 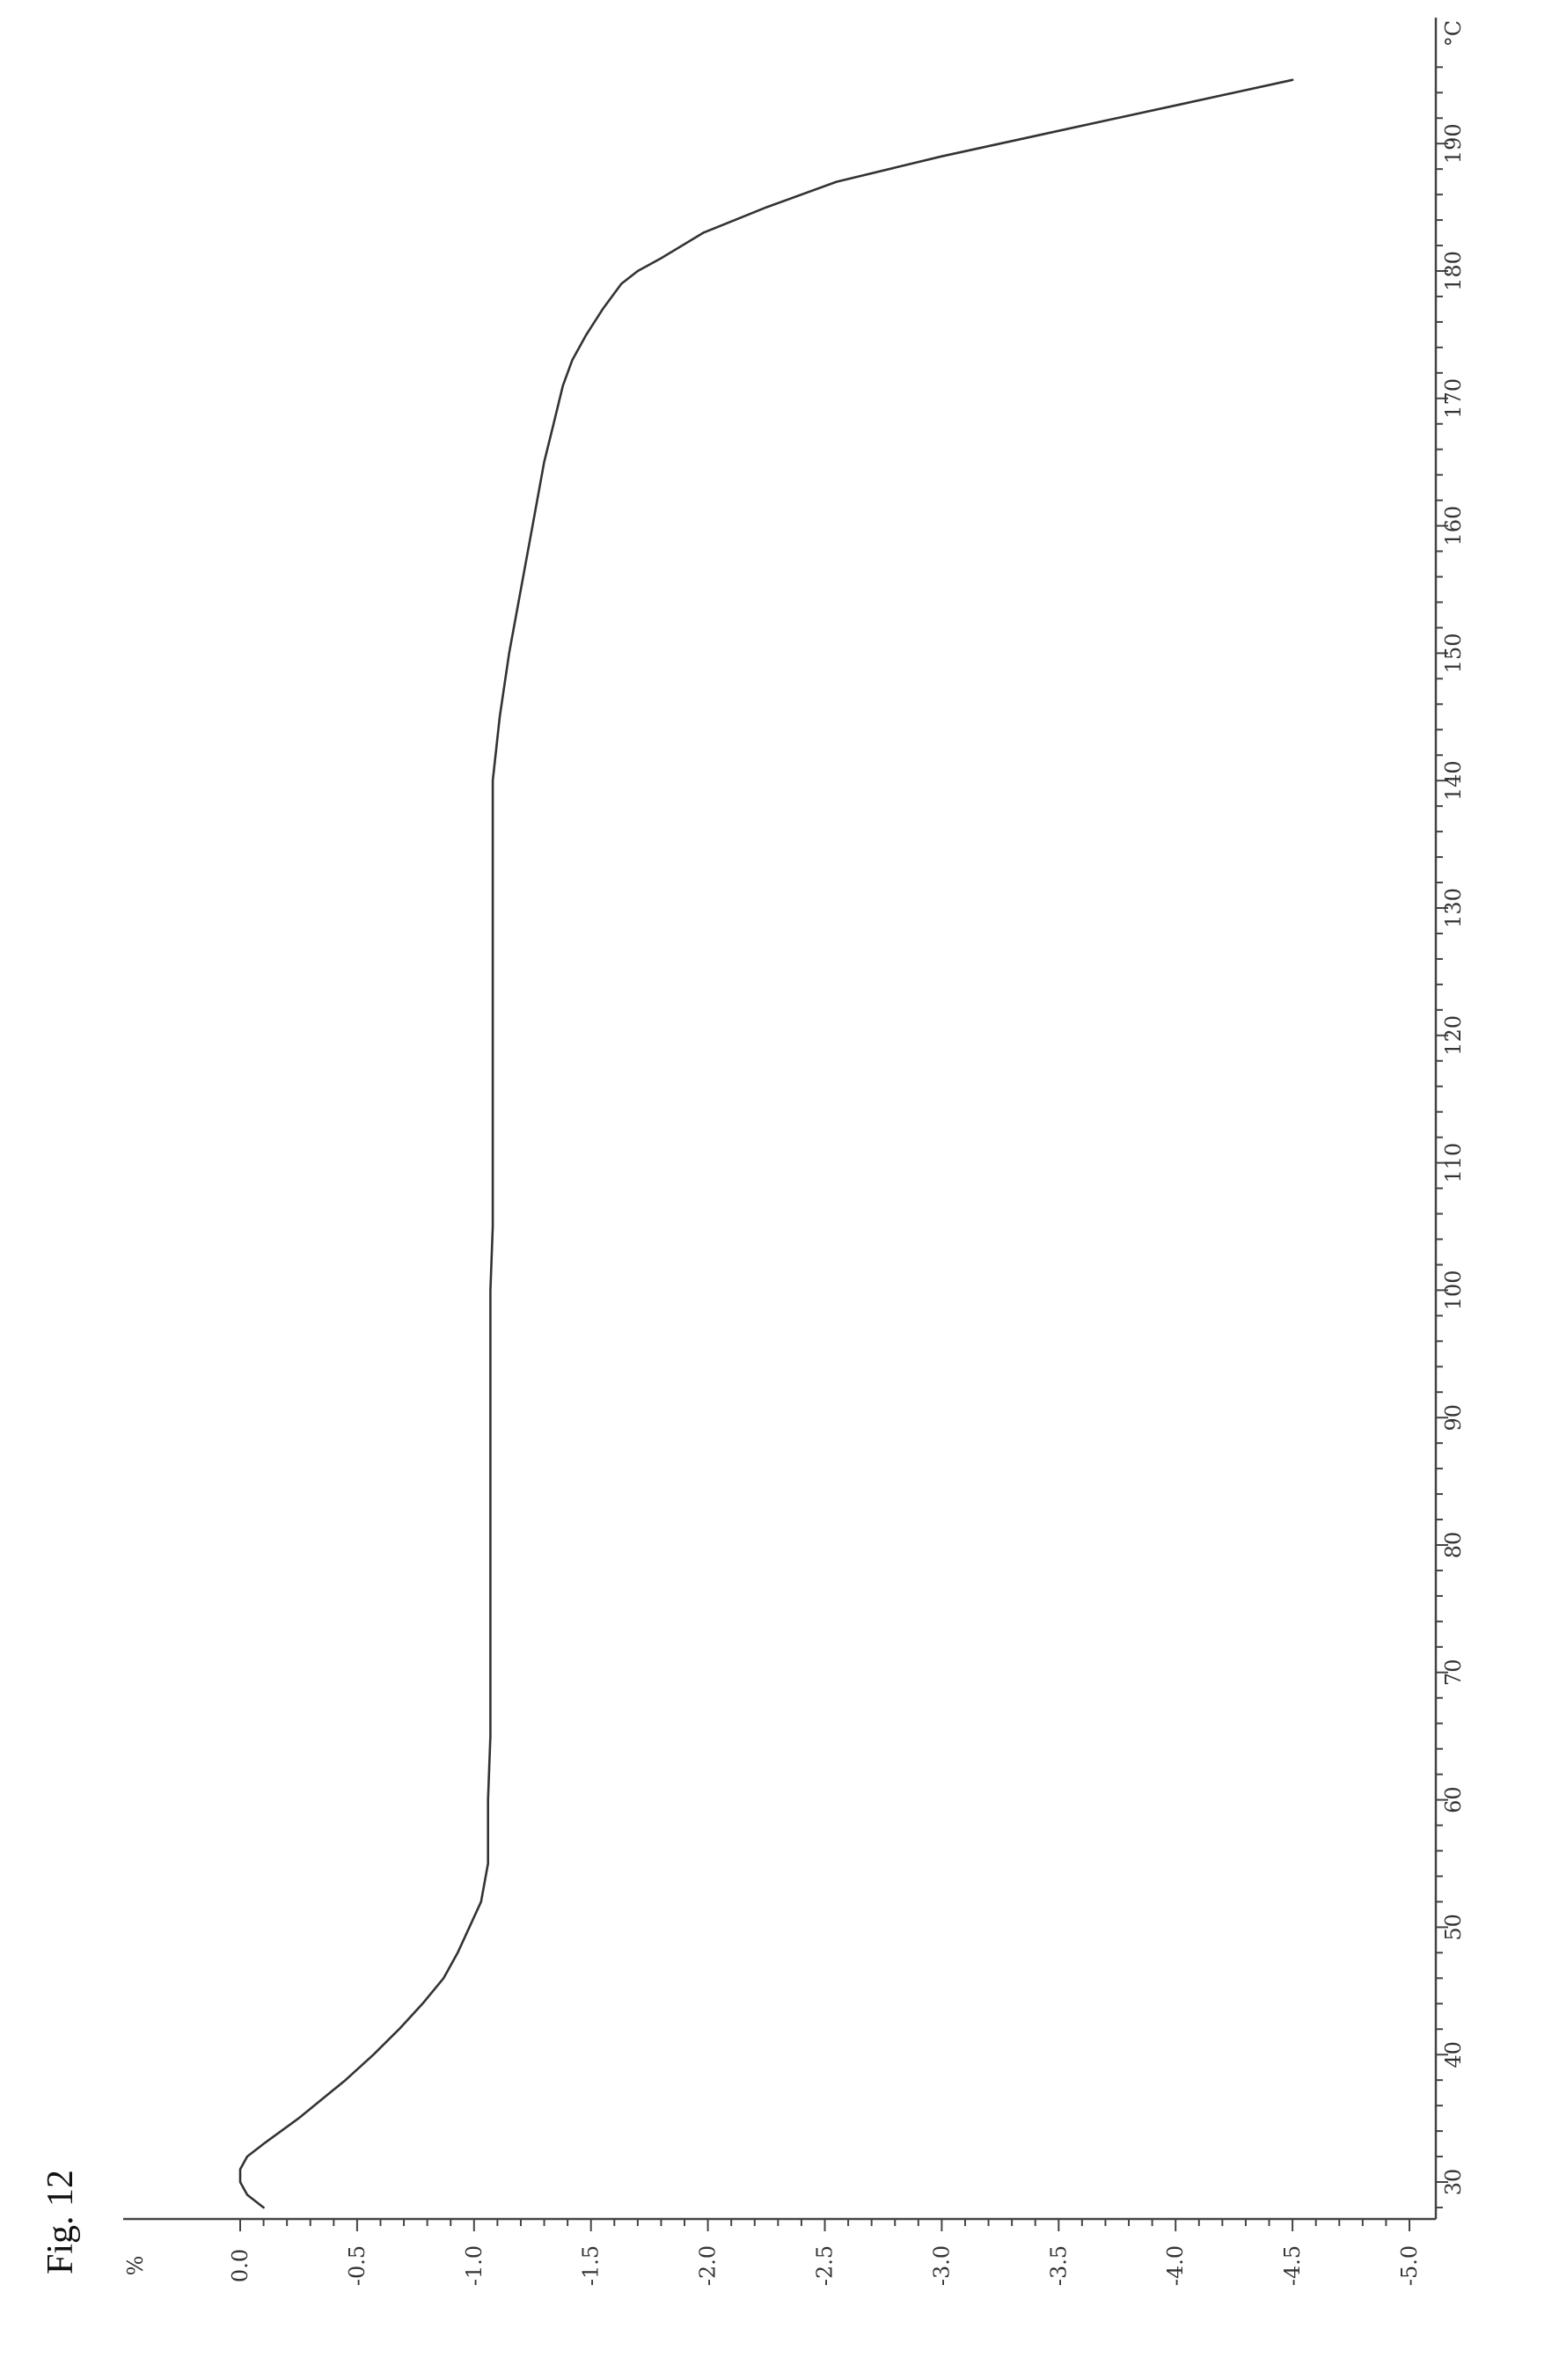 What do you see at coordinates (1453, 526) in the screenshot?
I see `x-tick-label: 160` at bounding box center [1453, 526].